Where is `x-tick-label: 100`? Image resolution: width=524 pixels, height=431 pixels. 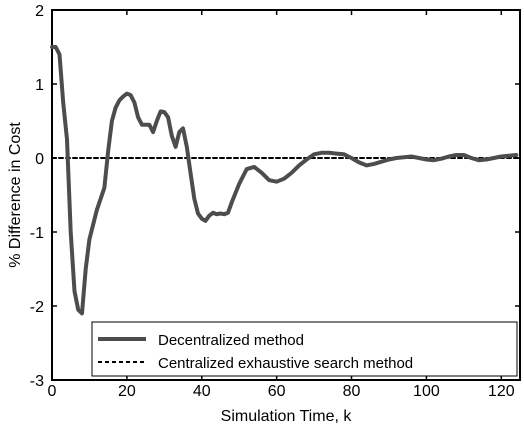
x-tick-label: 100 is located at coordinates (426, 391).